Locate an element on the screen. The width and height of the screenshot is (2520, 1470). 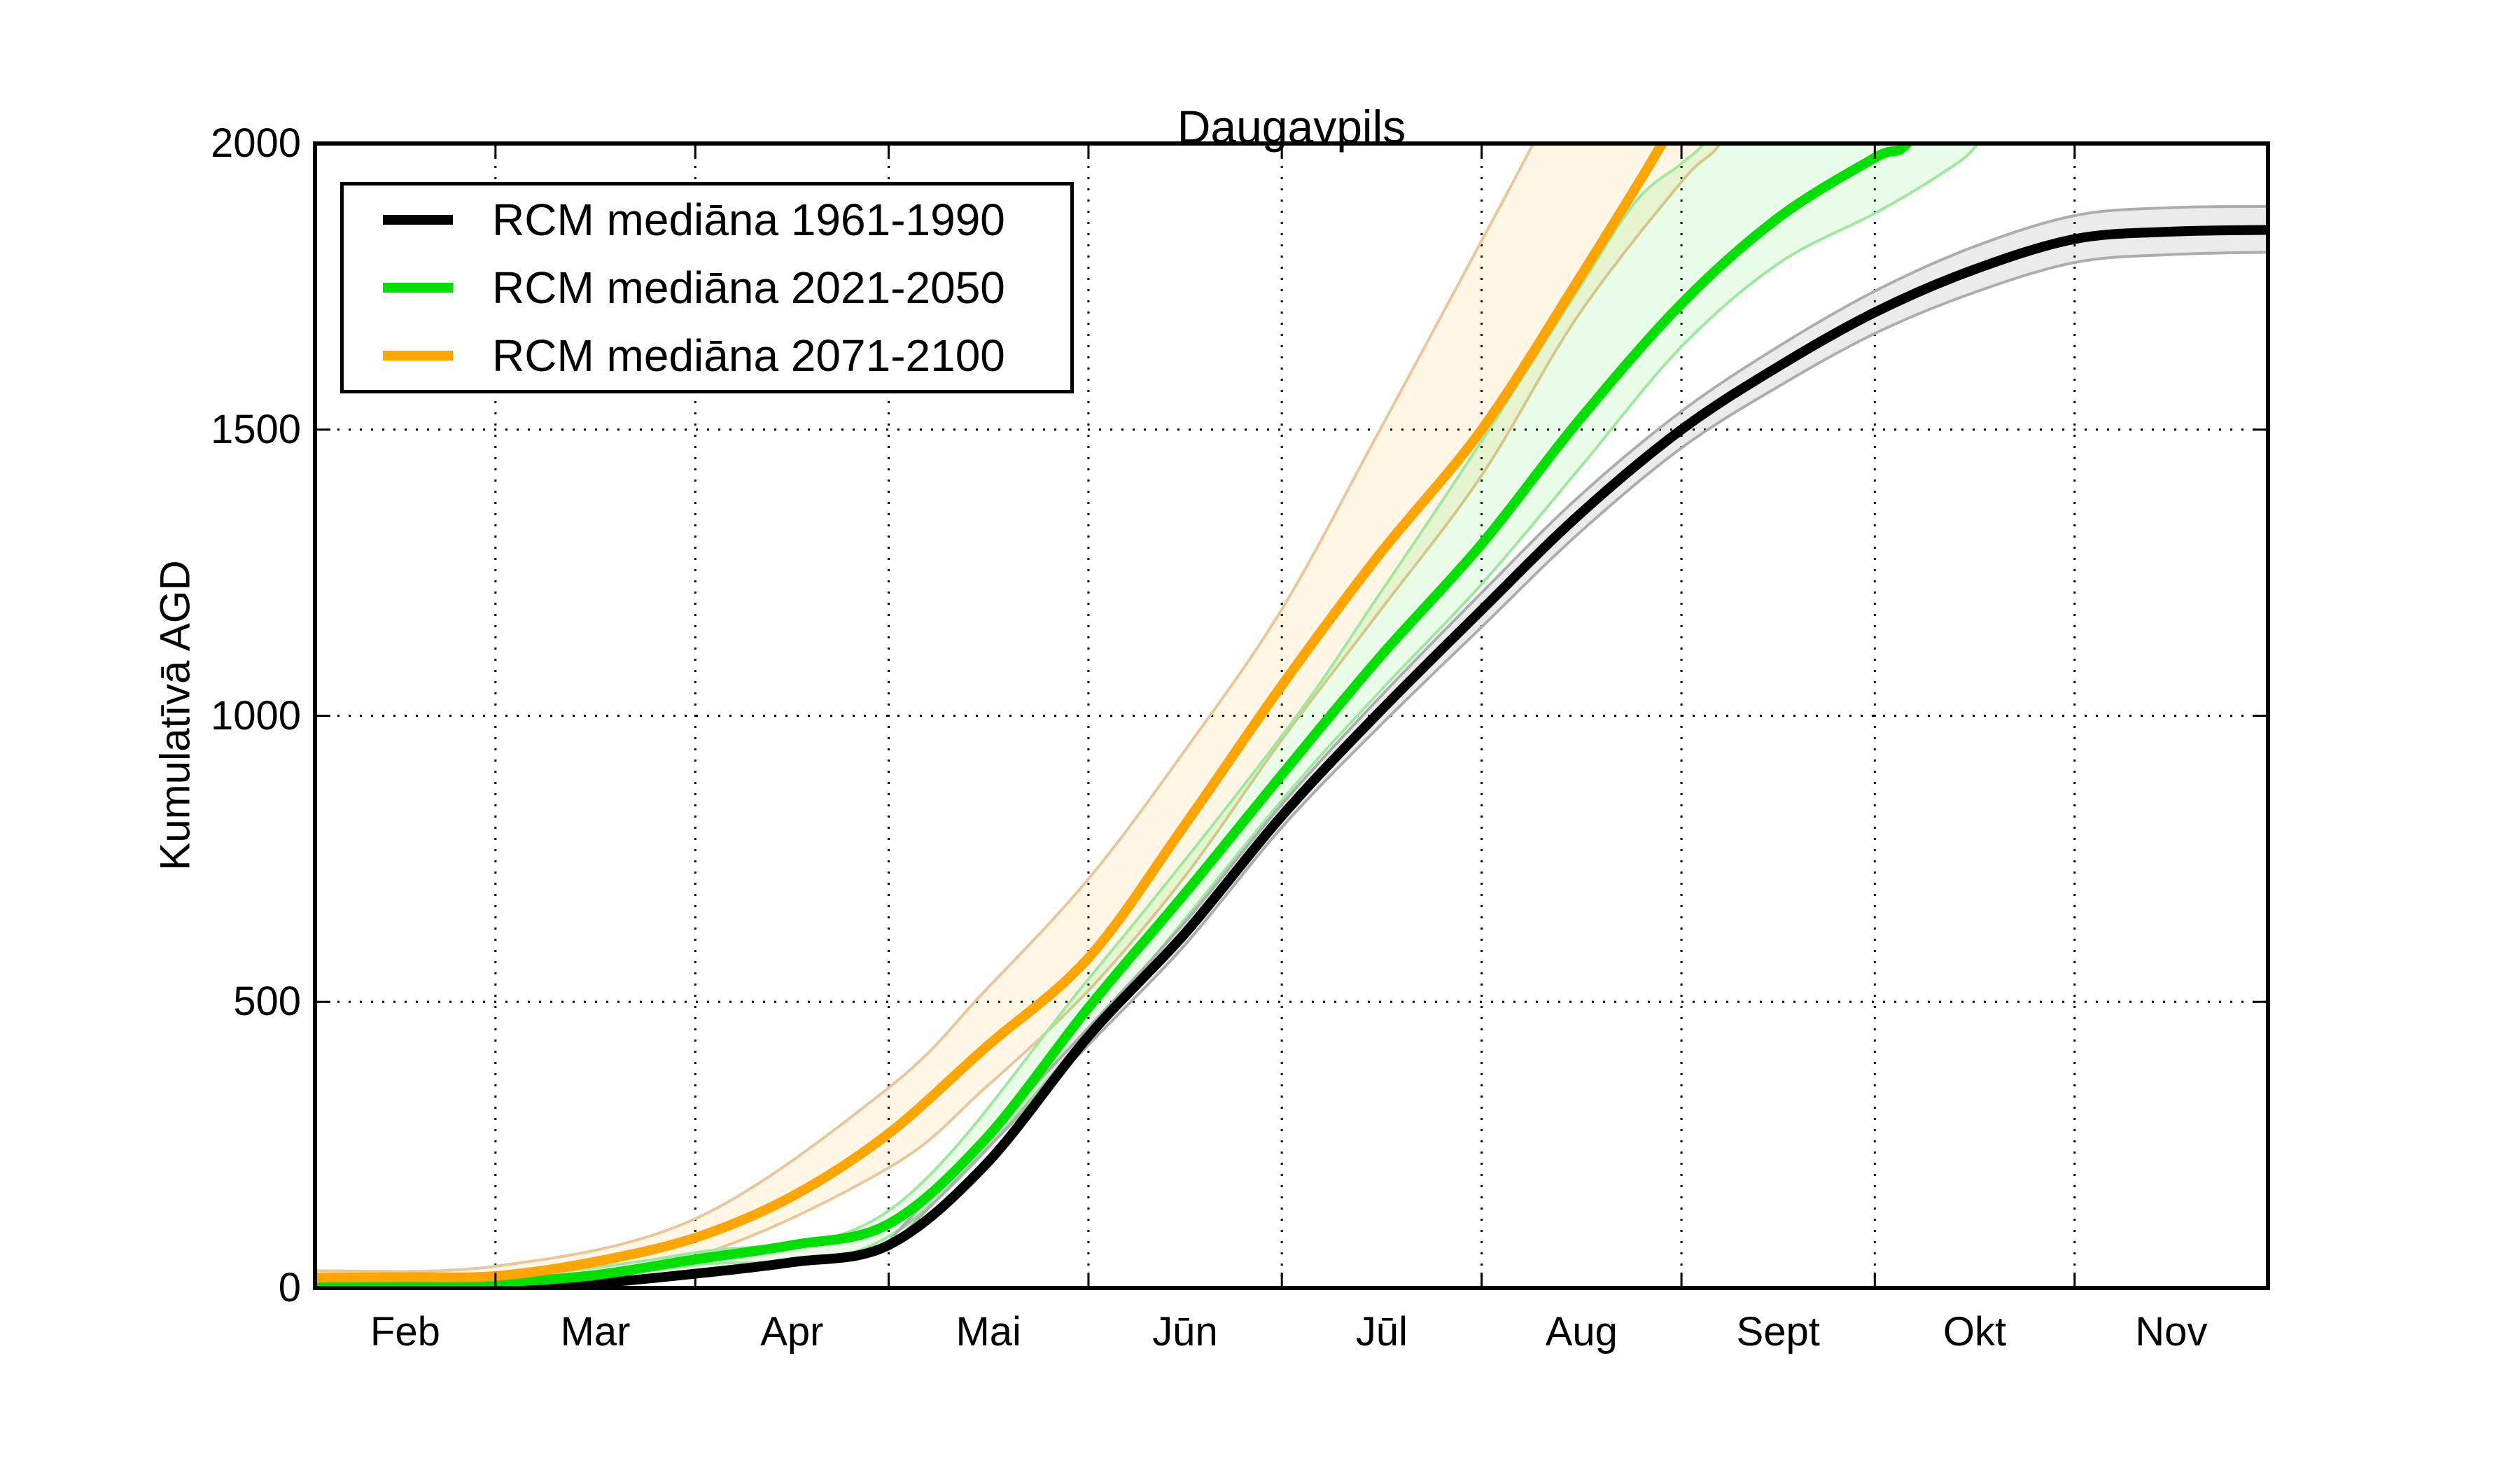
legend-label: RCM mediāna 2021-2050 is located at coordinates (748, 287).